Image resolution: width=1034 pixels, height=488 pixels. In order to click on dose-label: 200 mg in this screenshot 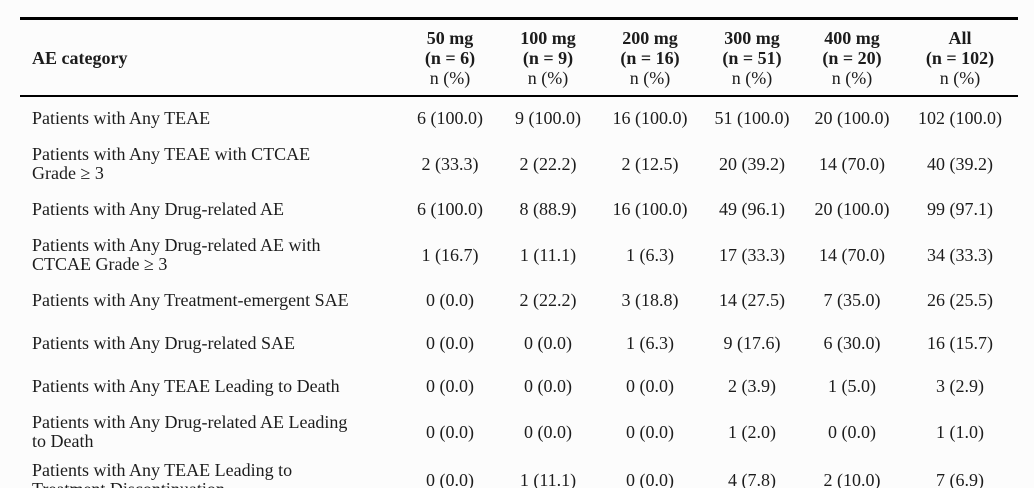, I will do `click(650, 38)`.